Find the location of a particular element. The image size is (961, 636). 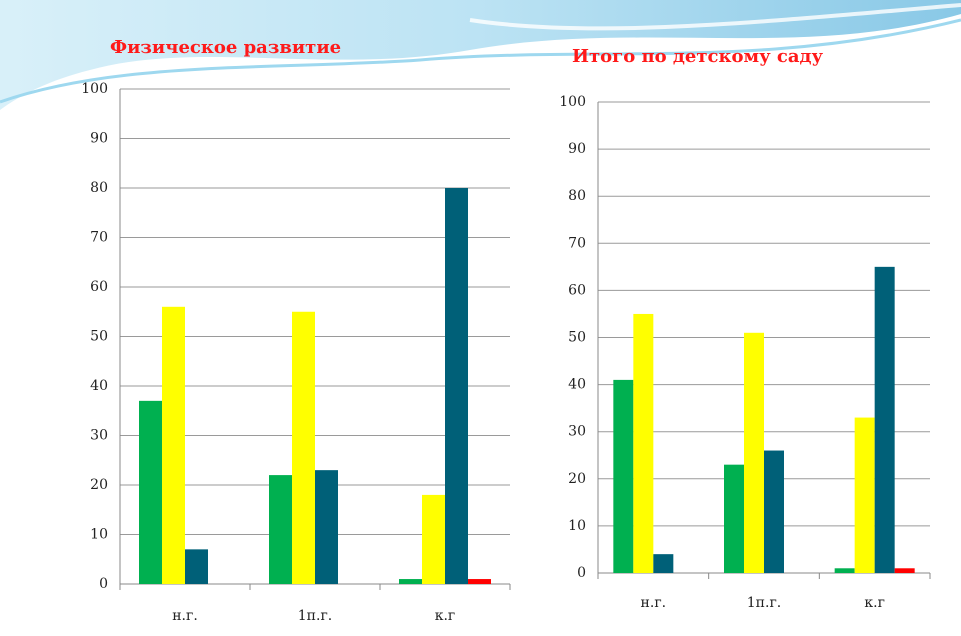

chart-title: Итого по детскому саду is located at coordinates (698, 56).